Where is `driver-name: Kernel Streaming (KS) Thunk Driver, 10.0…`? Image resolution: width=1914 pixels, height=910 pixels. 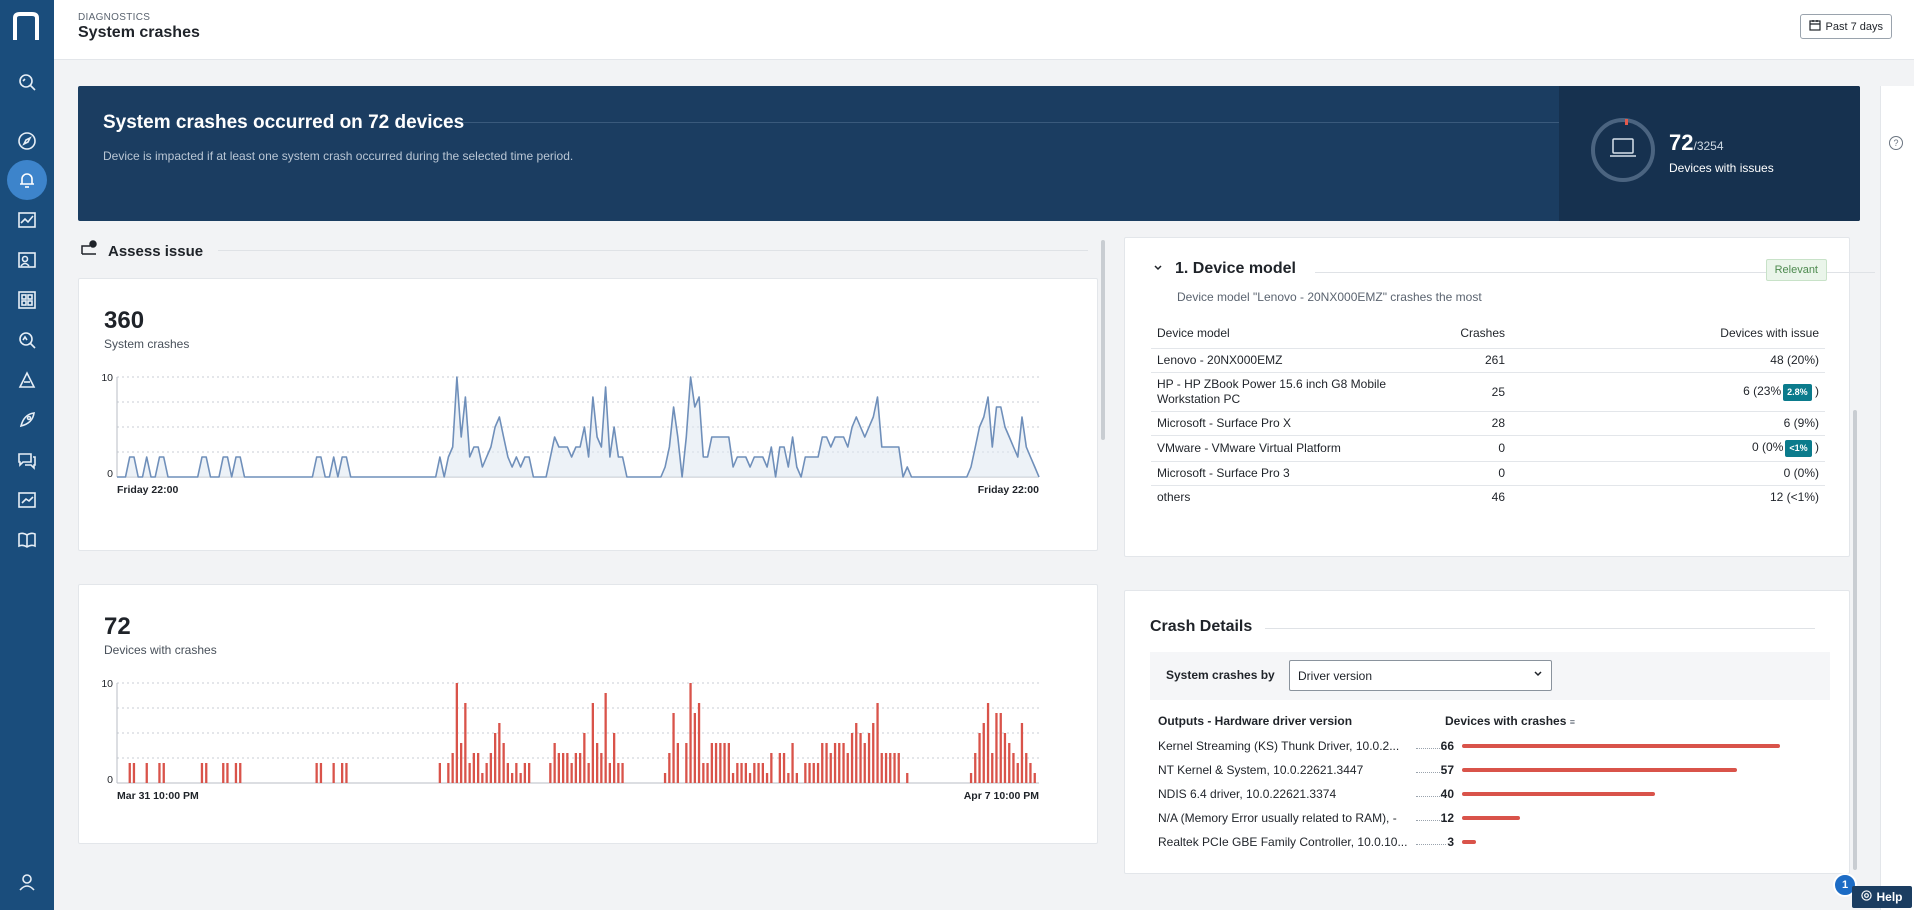
driver-name: Kernel Streaming (KS) Thunk Driver, 10.0… is located at coordinates (1279, 746).